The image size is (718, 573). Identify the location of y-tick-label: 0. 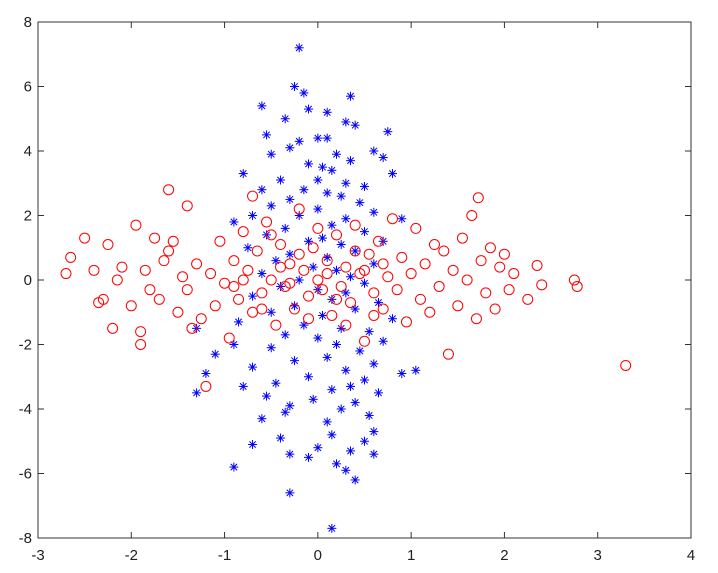
(28, 280).